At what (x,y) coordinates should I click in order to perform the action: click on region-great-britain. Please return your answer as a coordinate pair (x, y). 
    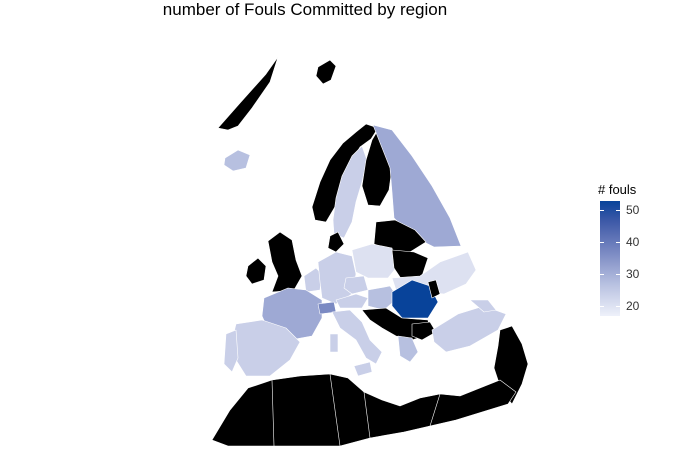
    Looking at the image, I should click on (285, 262).